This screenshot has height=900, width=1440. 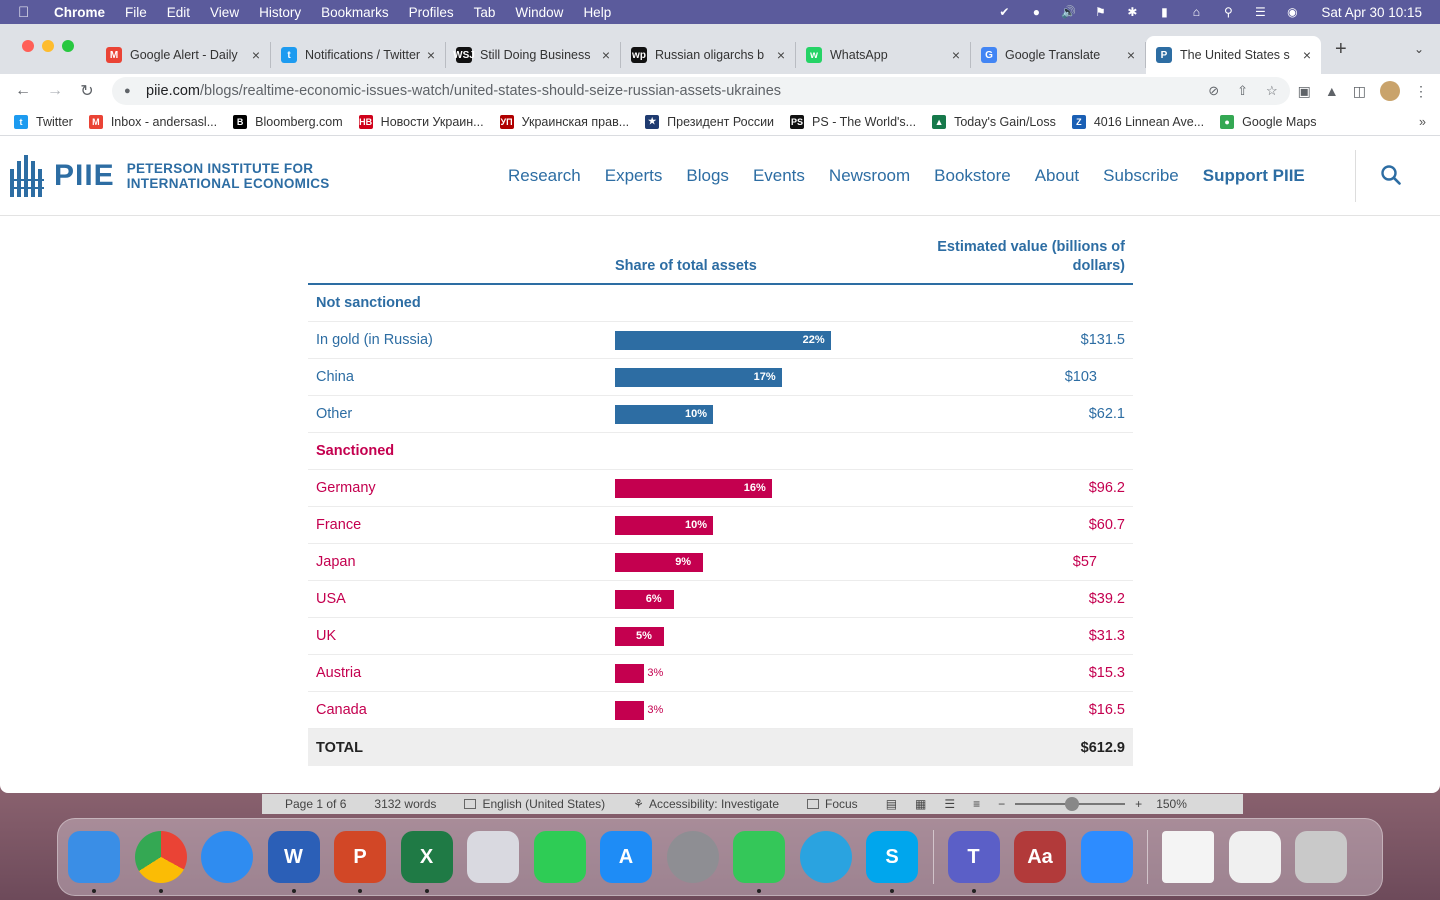 I want to click on browser-tab: M Google Alert - Daily ×, so click(x=183, y=55).